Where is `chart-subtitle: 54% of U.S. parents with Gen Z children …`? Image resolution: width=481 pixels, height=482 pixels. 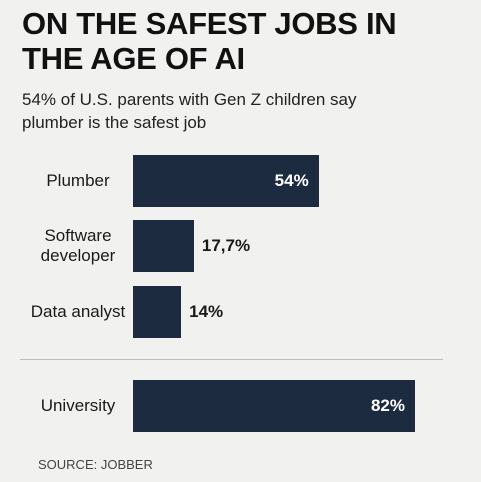
chart-subtitle: 54% of U.S. parents with Gen Z children … is located at coordinates (189, 111).